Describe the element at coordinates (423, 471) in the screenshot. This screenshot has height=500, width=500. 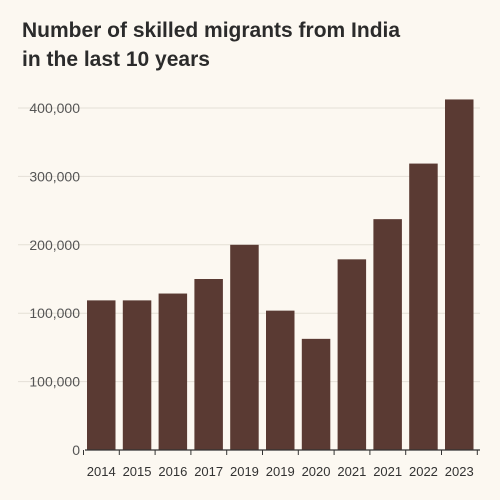
I see `x-tick-label: 2022` at that location.